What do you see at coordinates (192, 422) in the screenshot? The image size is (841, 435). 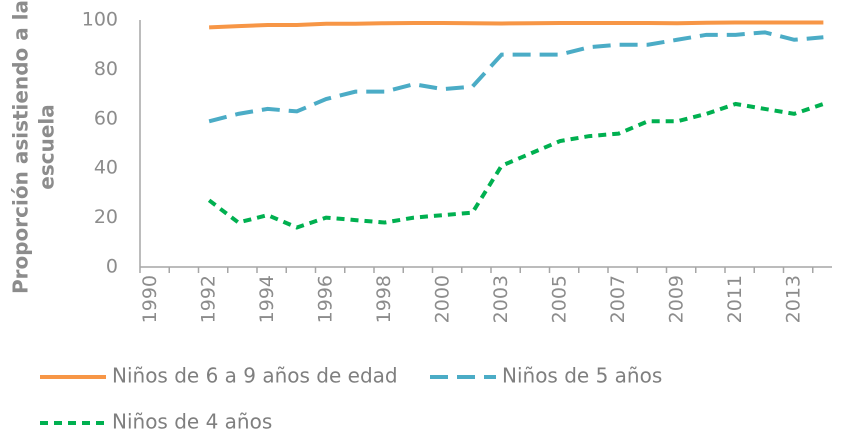 I see `legend-label: Niños de 4 años` at bounding box center [192, 422].